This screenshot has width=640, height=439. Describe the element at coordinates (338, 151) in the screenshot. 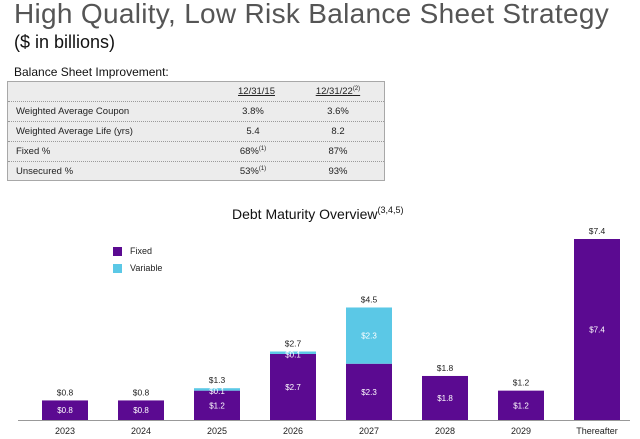

I see `value-2022: 87%` at that location.